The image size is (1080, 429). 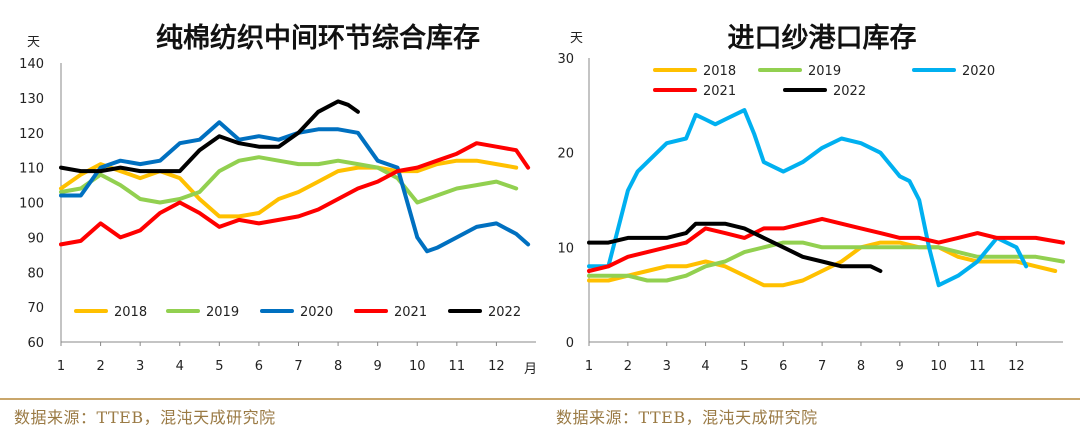 I want to click on chart-left-y-tick-label: 60, so click(x=35, y=343).